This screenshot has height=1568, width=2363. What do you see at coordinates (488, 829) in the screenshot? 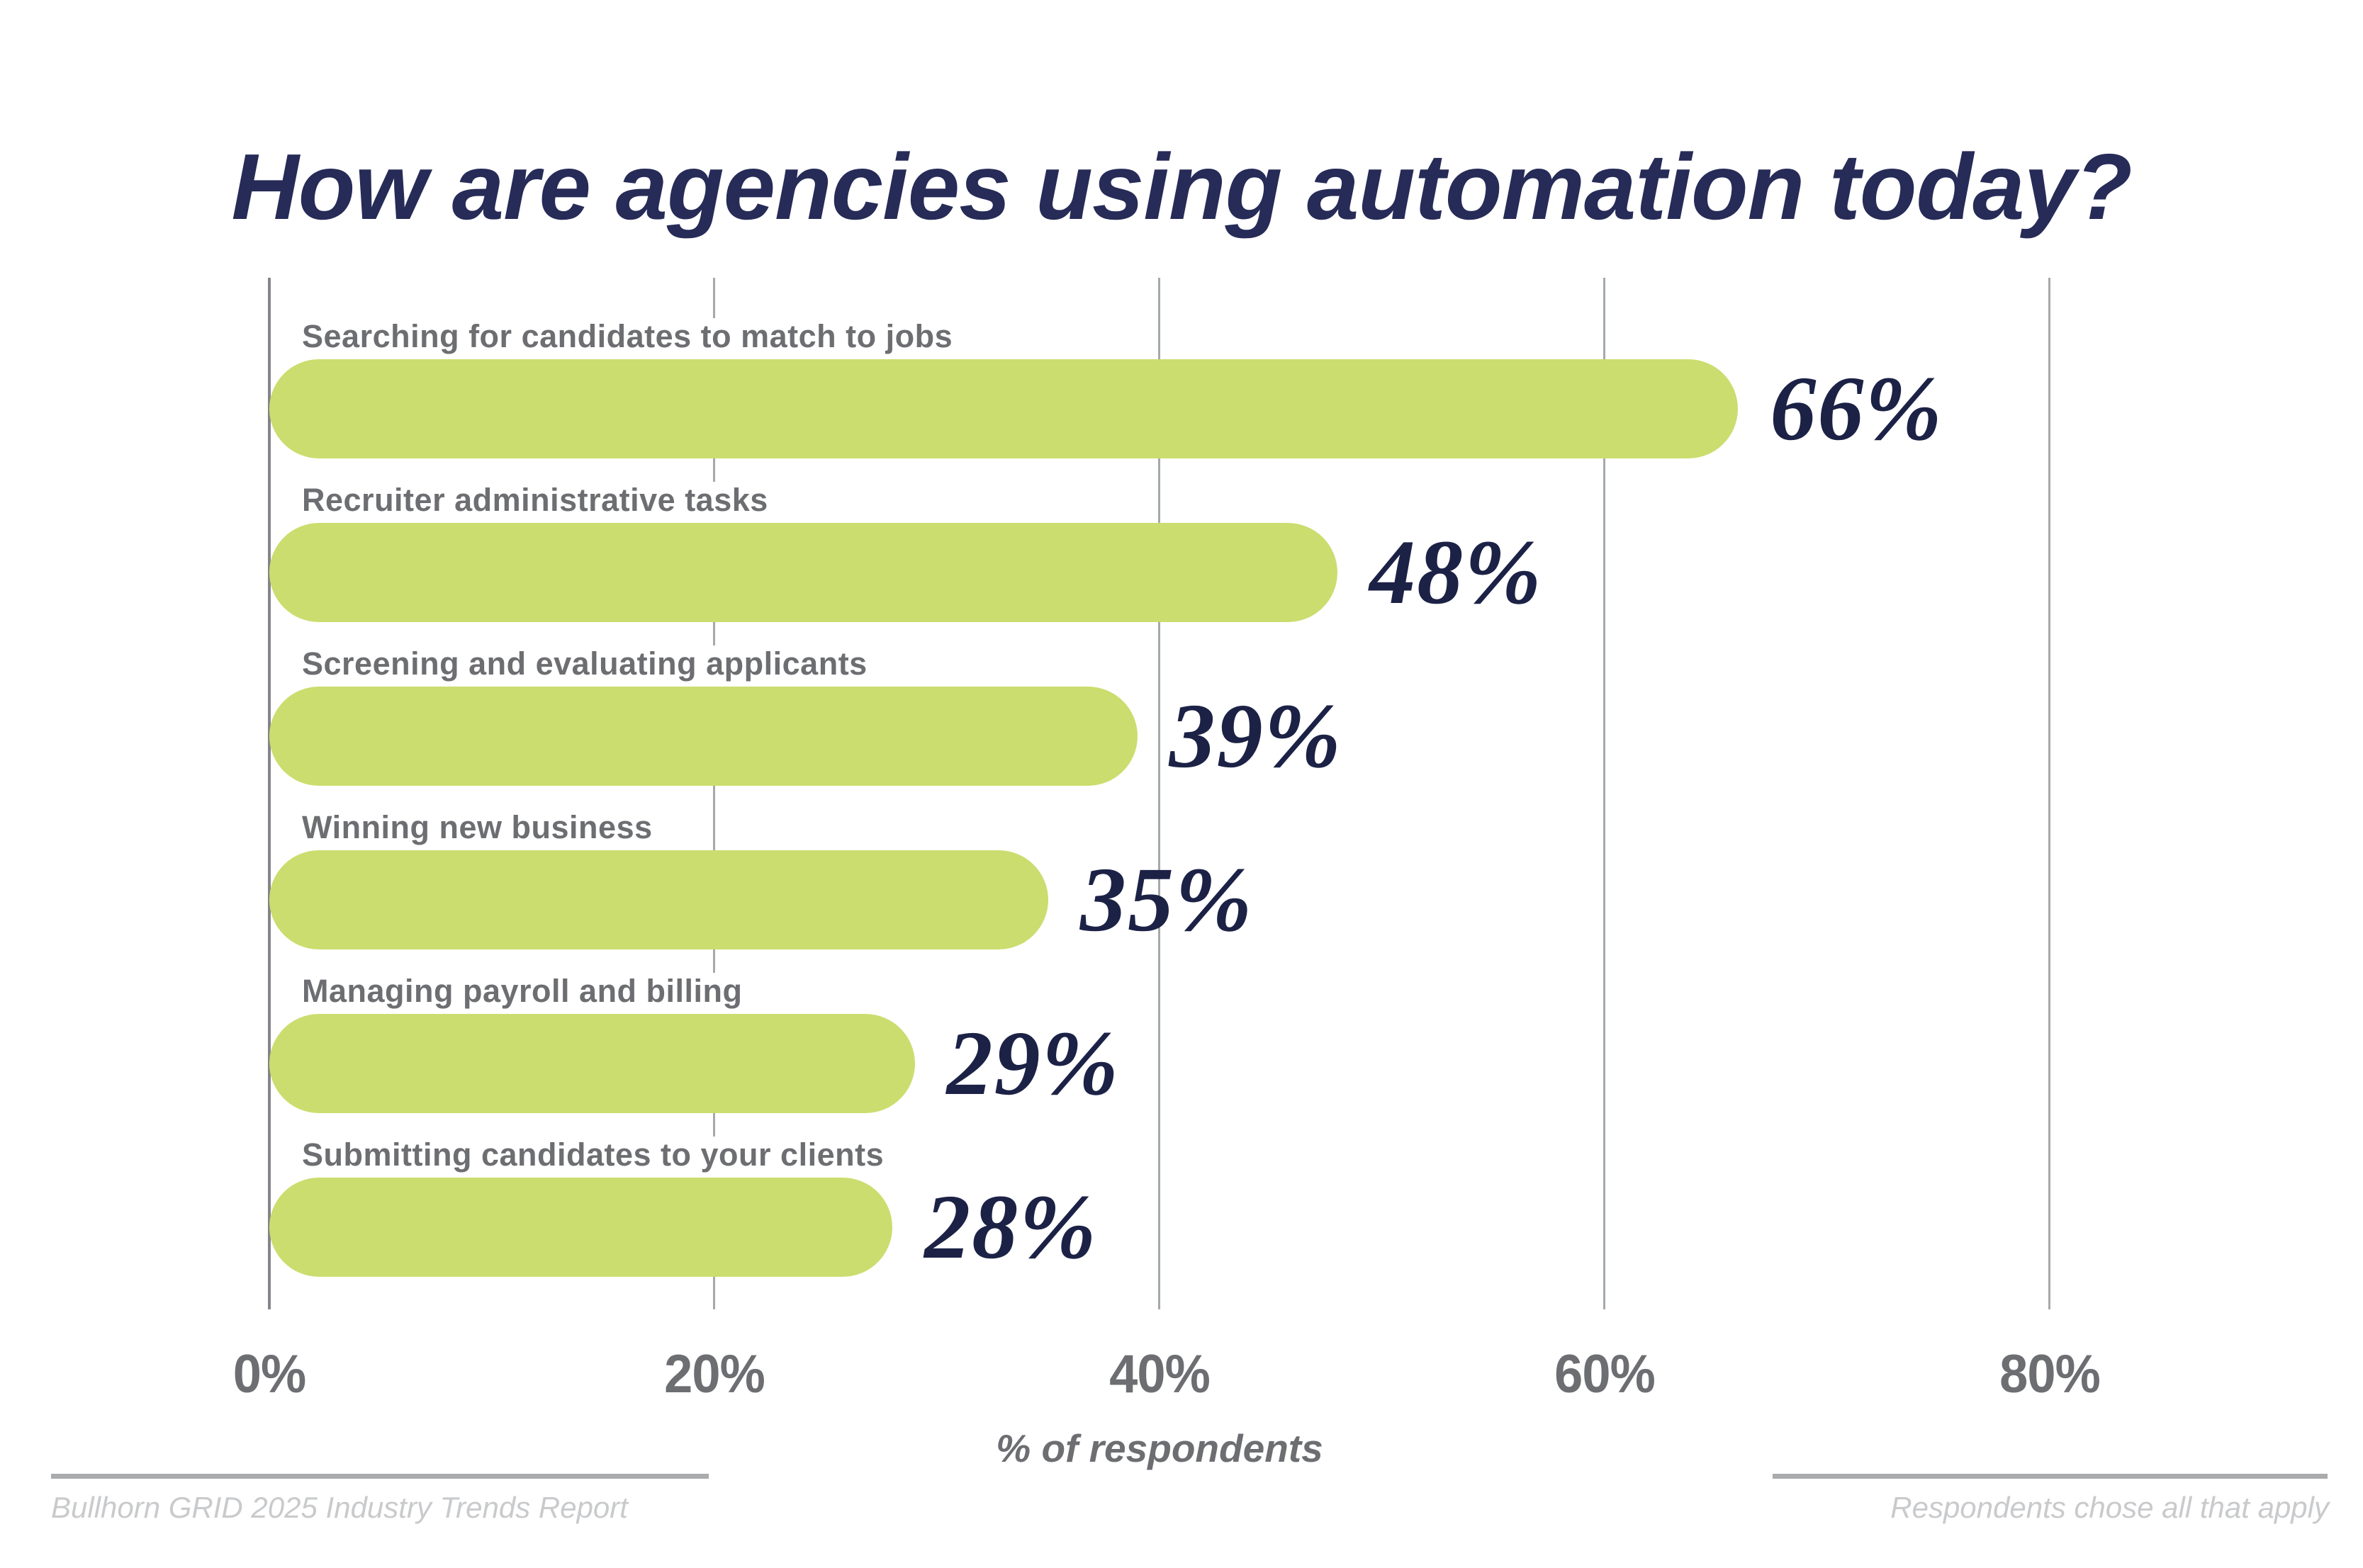
I see `category-label: Winning new business` at bounding box center [488, 829].